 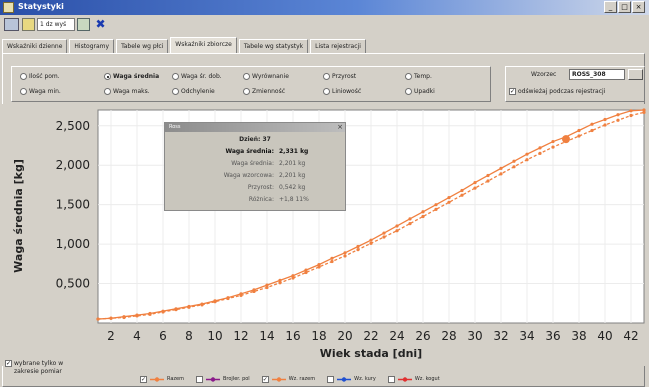 I want to click on legend-item: Wz. kury, so click(x=351, y=379).